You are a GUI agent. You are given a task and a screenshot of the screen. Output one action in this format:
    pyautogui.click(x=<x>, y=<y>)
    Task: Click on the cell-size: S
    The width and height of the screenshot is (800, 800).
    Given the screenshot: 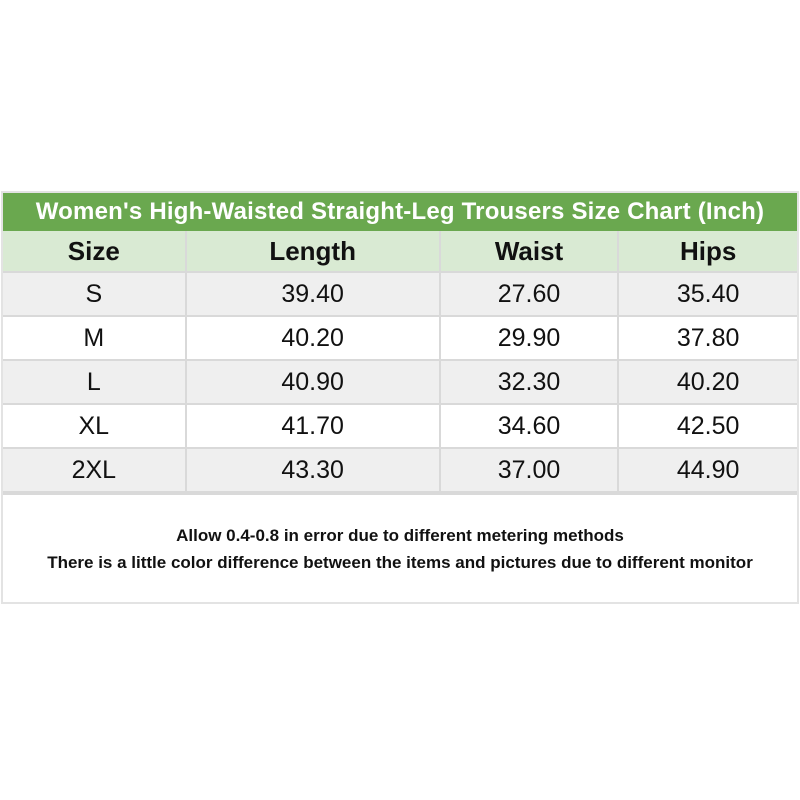 What is the action you would take?
    pyautogui.click(x=95, y=294)
    